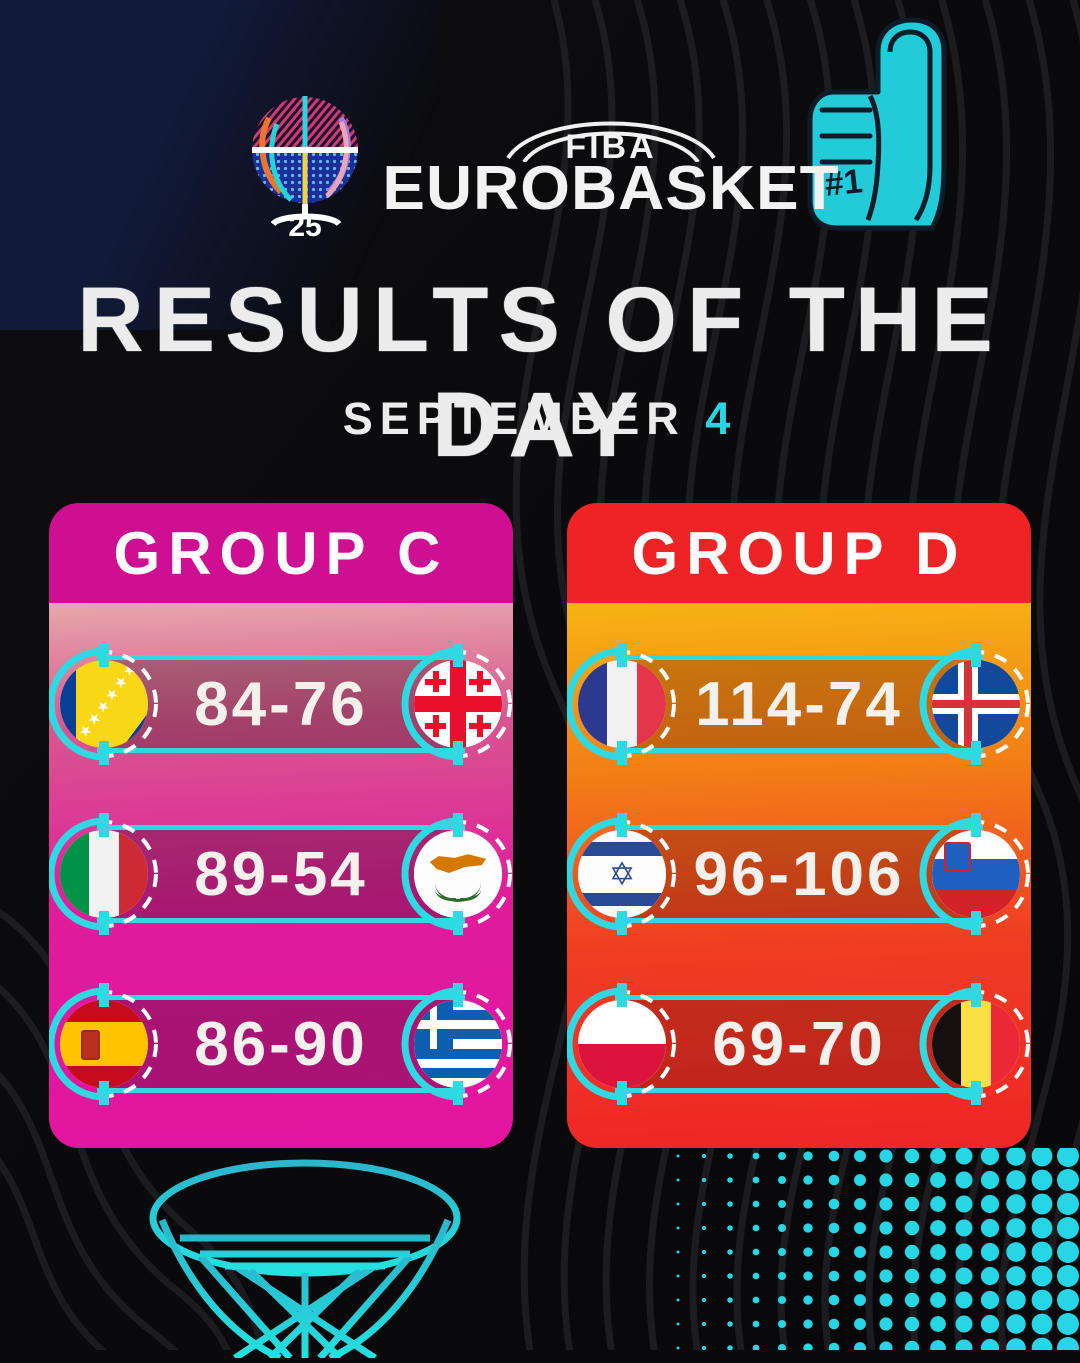  I want to click on page-title: RESULTS OF THE DAY, so click(540, 372).